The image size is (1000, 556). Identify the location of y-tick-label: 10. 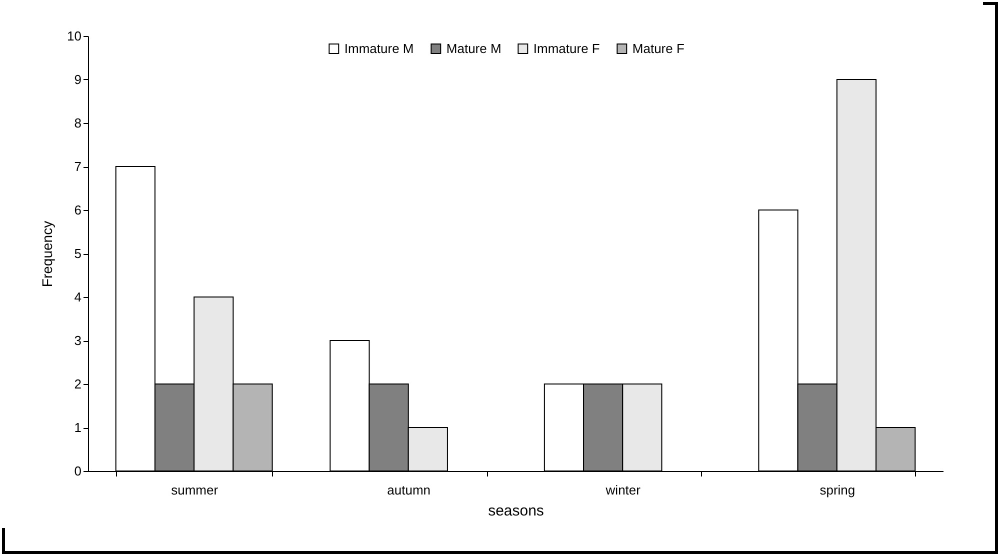
(74, 36).